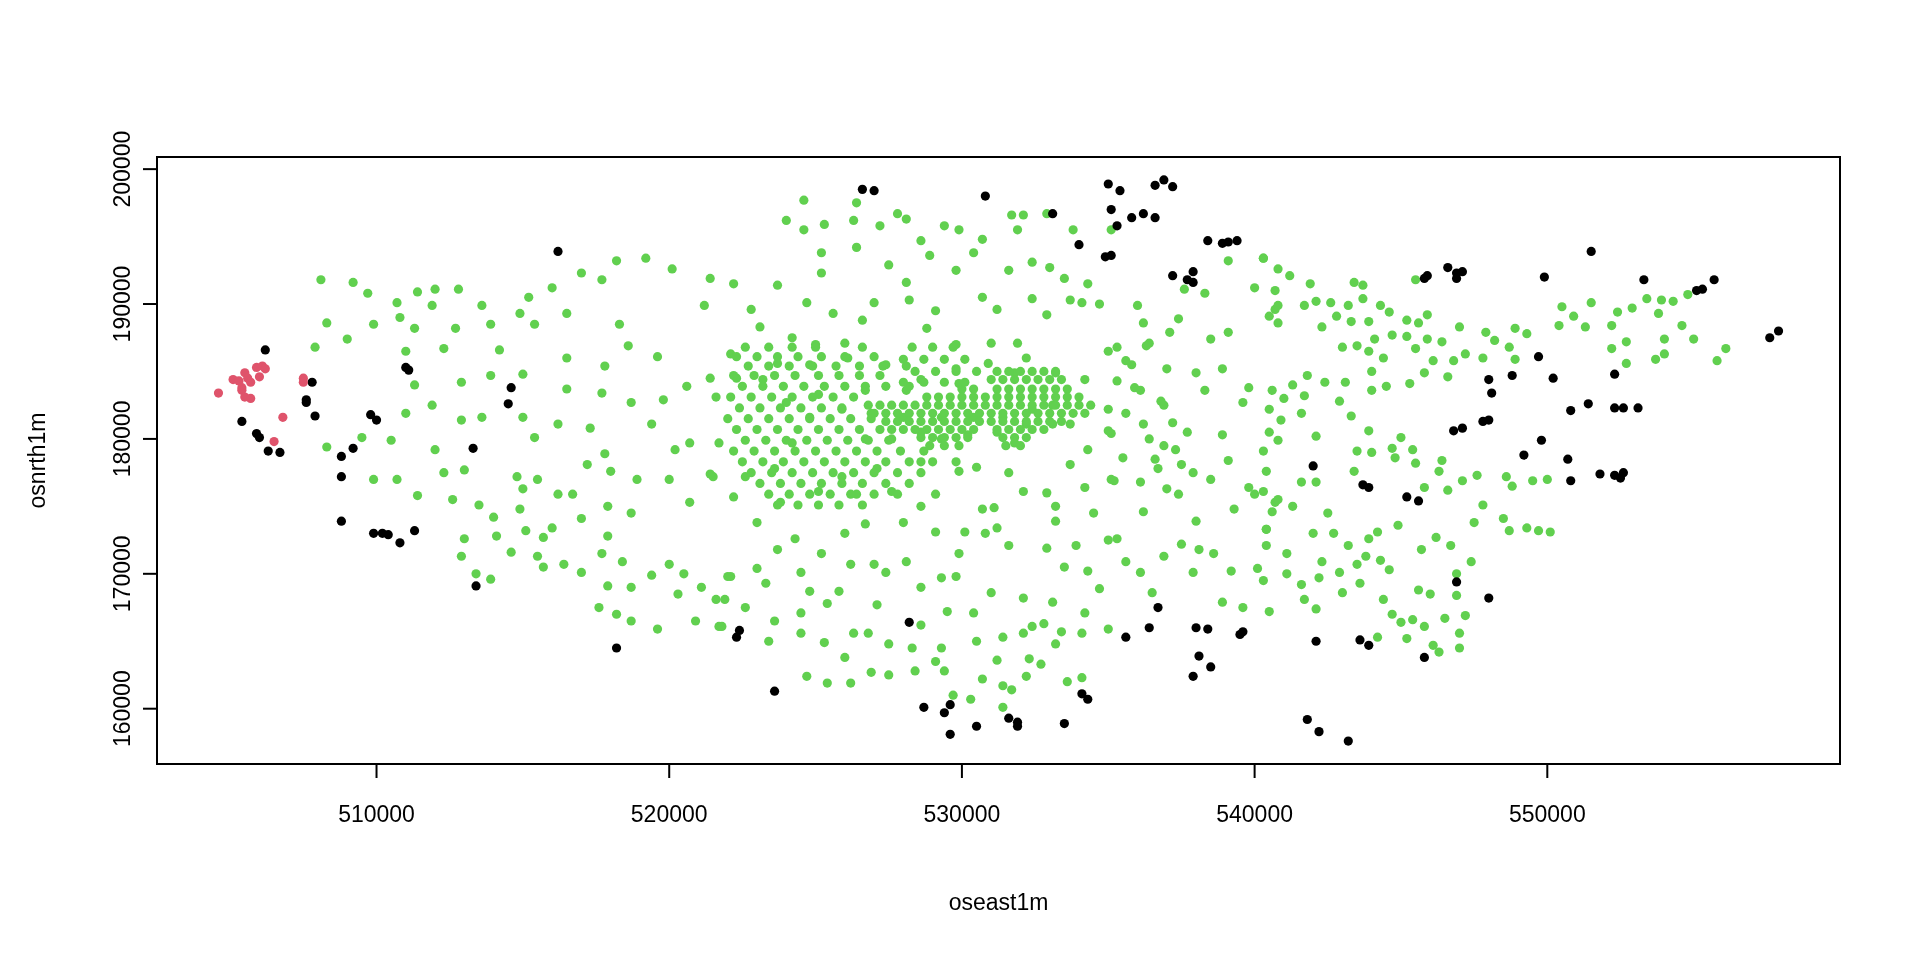 The width and height of the screenshot is (1920, 960). Describe the element at coordinates (376, 814) in the screenshot. I see `x-tick-label: 510000` at that location.